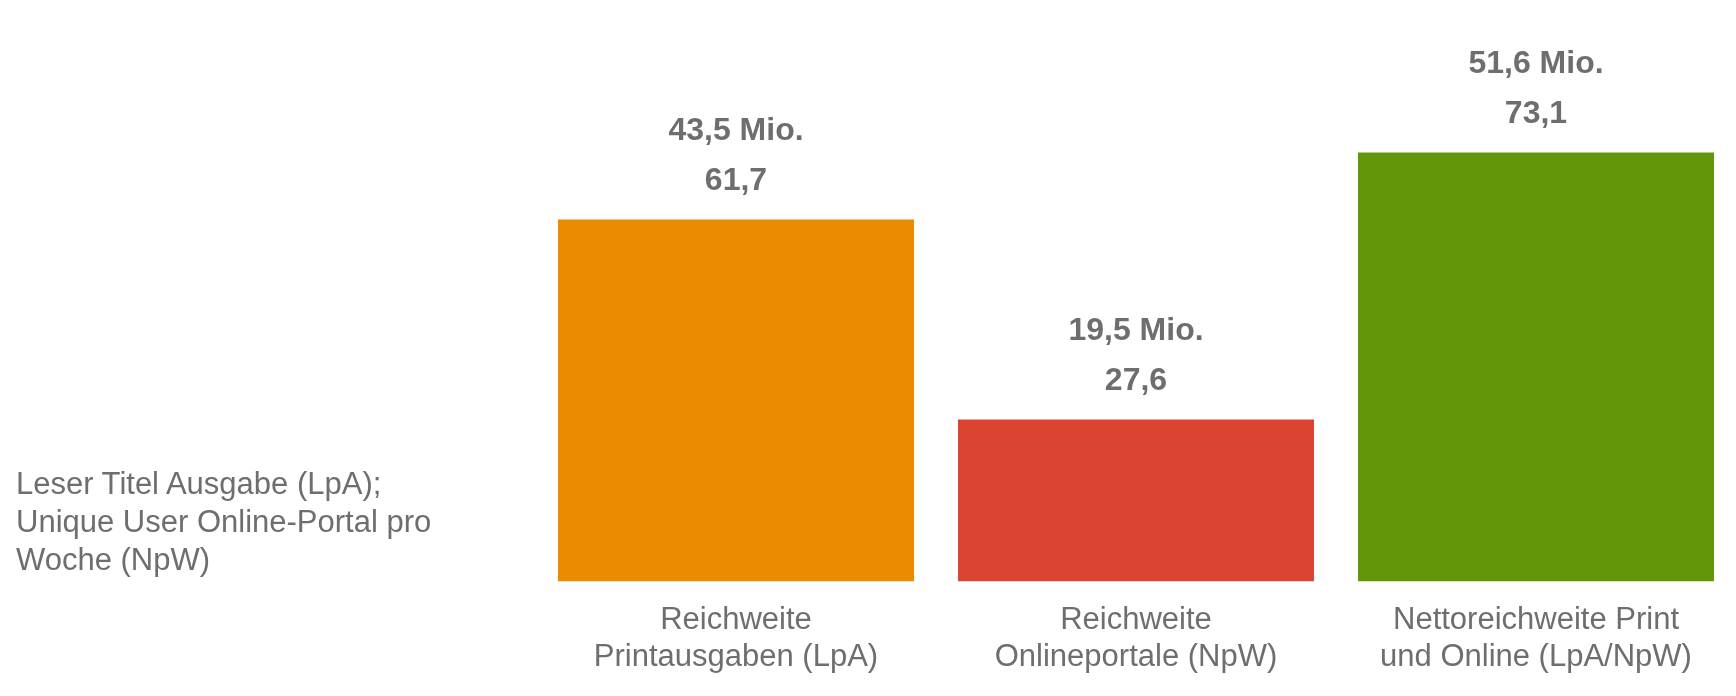  What do you see at coordinates (736, 636) in the screenshot?
I see `x-tick-label: Reichweite Printausgaben (LpA)` at bounding box center [736, 636].